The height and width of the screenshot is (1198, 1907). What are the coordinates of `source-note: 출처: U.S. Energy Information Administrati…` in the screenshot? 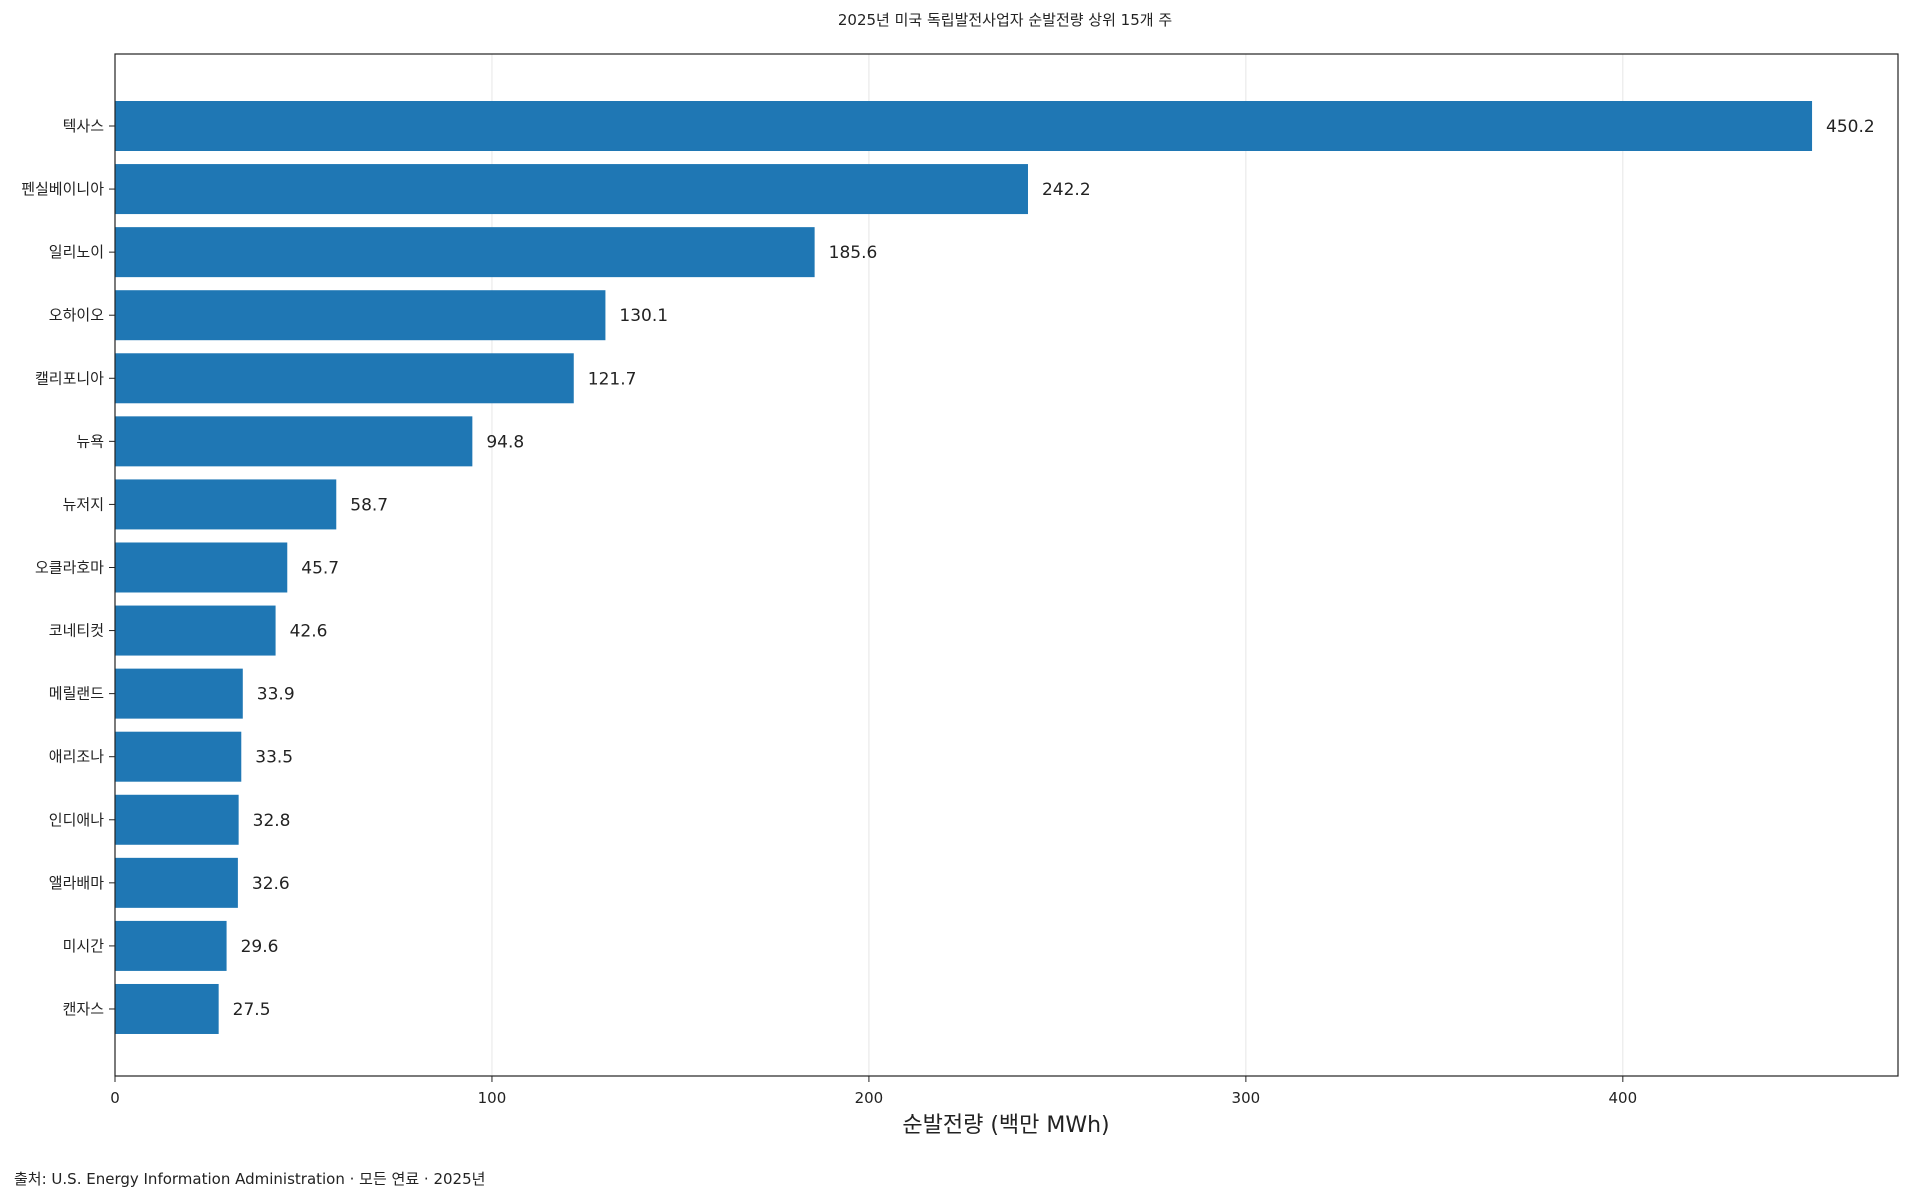 It's located at (249, 1179).